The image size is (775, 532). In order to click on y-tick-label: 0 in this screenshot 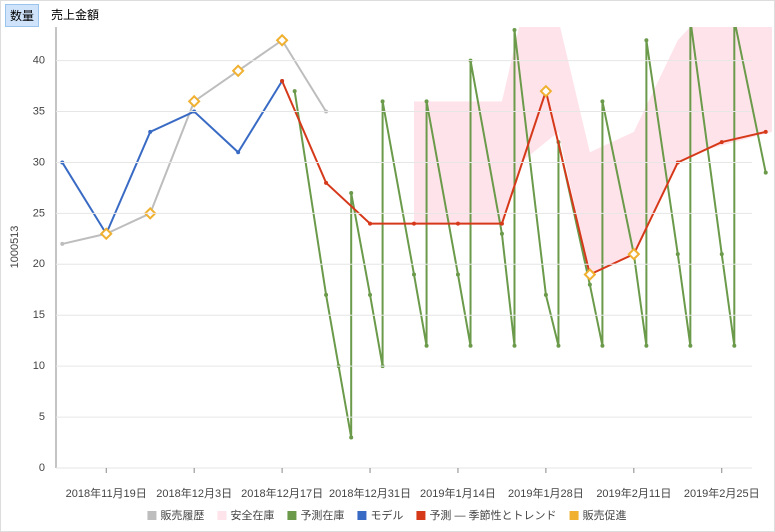, I will do `click(42, 468)`.